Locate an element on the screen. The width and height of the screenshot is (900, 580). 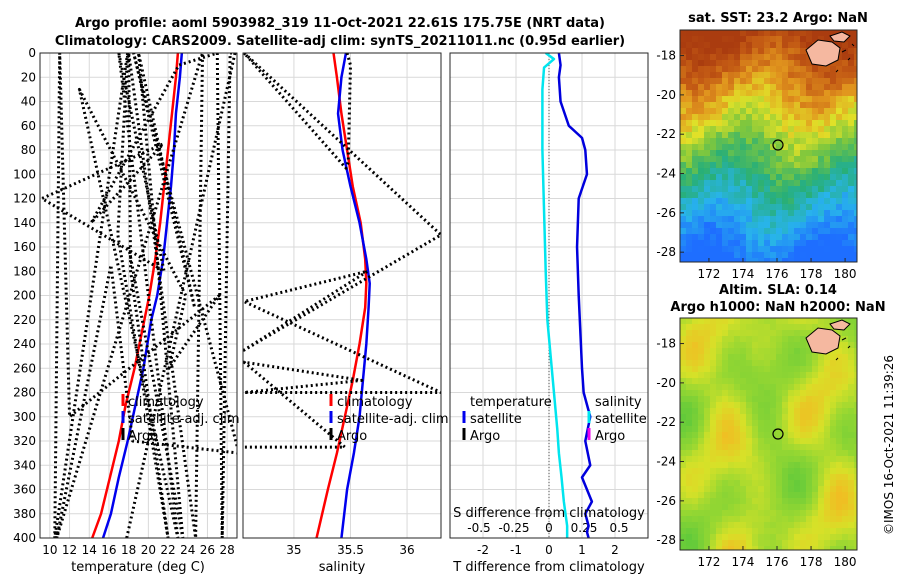
salinity-x-tick-labels: 35 35.5 36 is located at coordinates (350, 550).